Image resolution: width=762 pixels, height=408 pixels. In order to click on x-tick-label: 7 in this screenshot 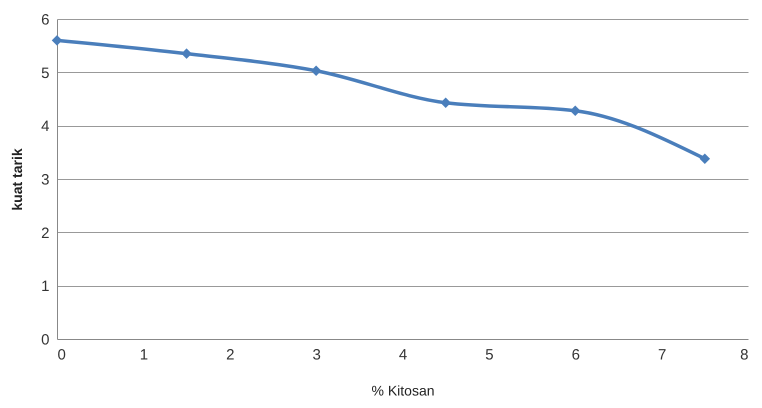, I will do `click(662, 355)`.